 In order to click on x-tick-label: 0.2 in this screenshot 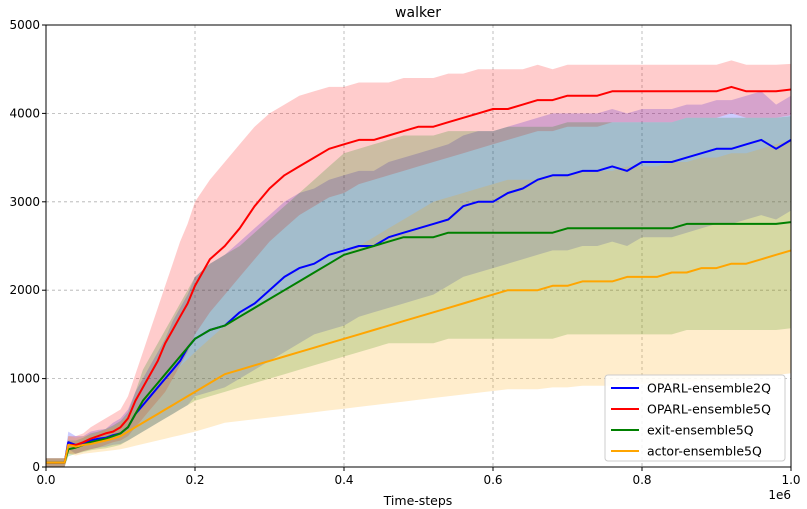, I will do `click(194, 480)`.